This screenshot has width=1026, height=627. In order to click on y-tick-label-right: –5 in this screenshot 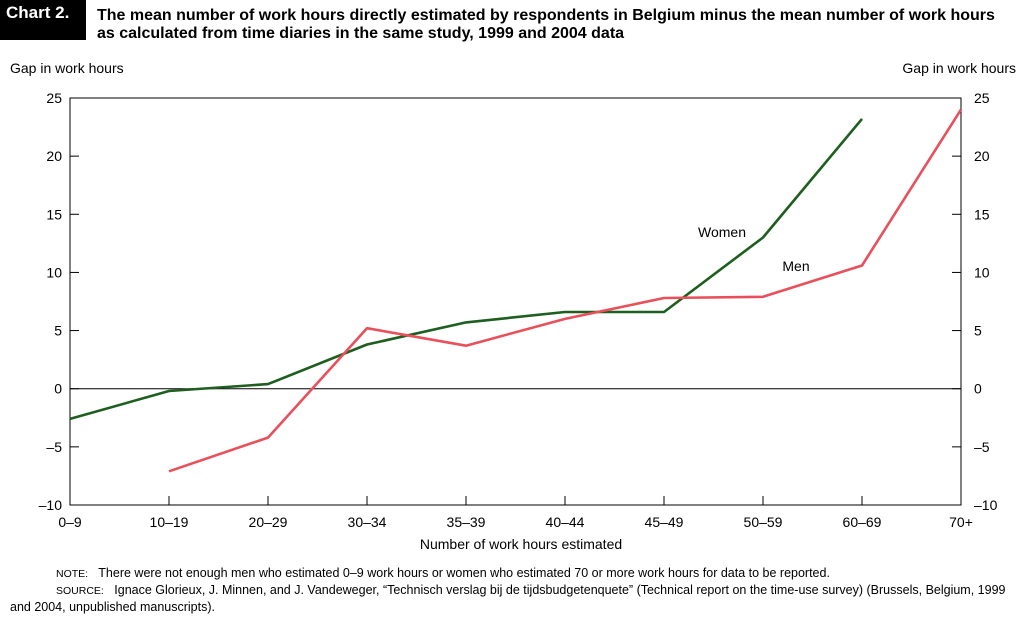, I will do `click(982, 447)`.